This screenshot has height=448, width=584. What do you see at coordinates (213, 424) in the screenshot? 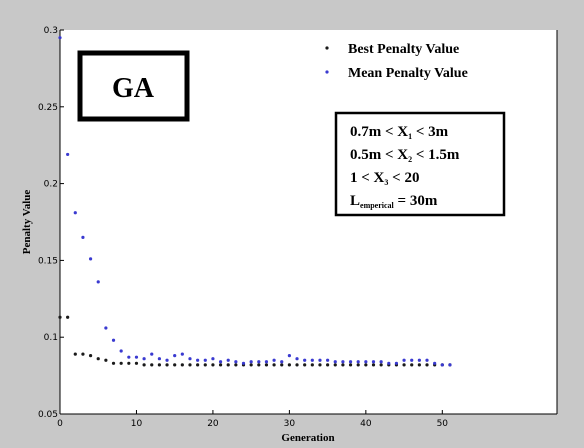
I see `x-tick-label: 20` at bounding box center [213, 424].